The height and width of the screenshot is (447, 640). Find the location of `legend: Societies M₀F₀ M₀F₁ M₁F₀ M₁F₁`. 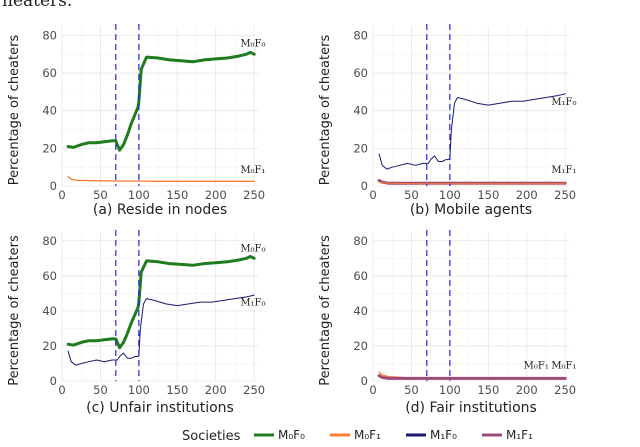

legend: Societies M₀F₀ M₀F₁ M₁F₀ M₁F₁ is located at coordinates (357, 436).